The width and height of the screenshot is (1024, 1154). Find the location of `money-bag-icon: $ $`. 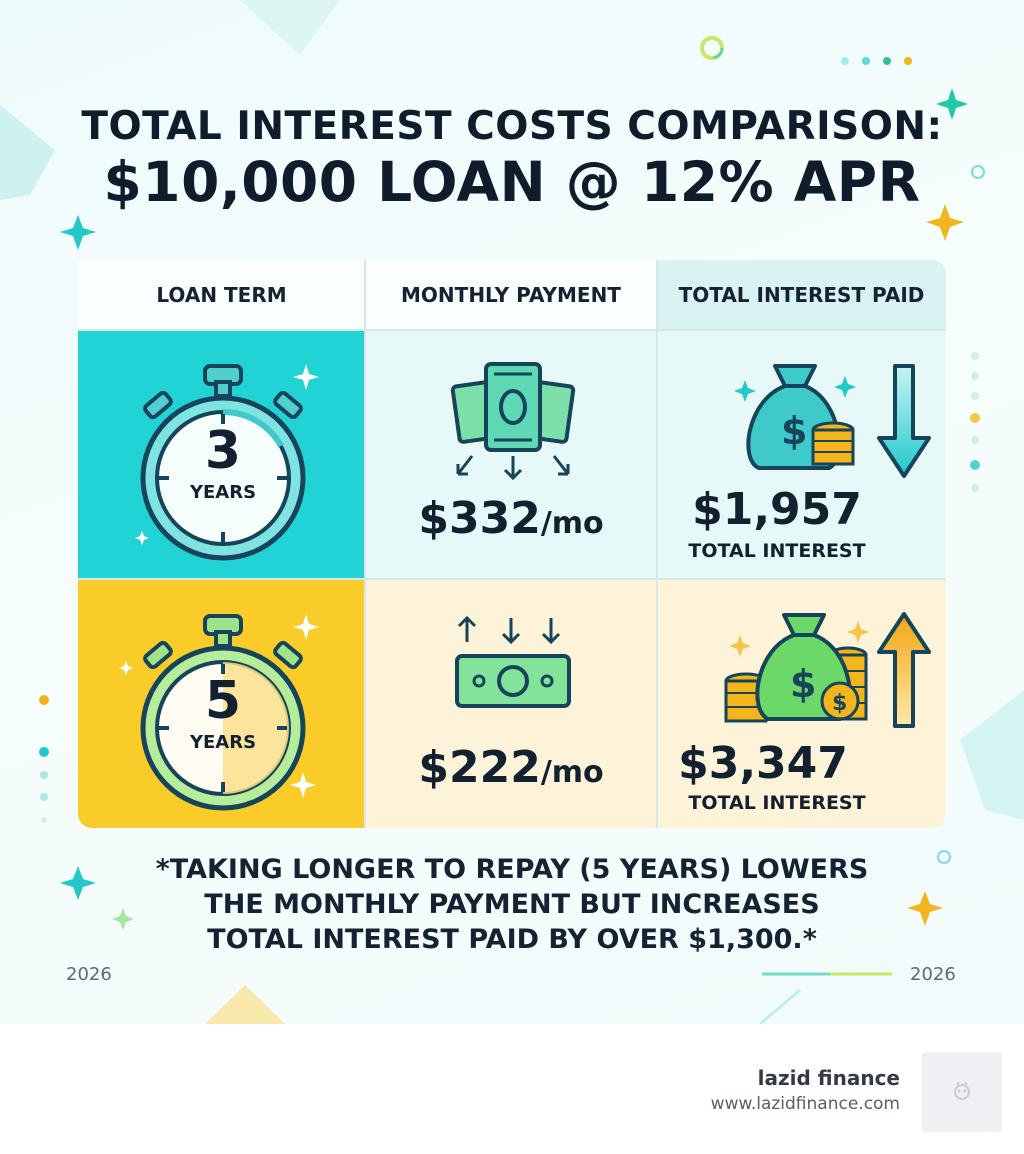

money-bag-icon: $ $ is located at coordinates (796, 668).